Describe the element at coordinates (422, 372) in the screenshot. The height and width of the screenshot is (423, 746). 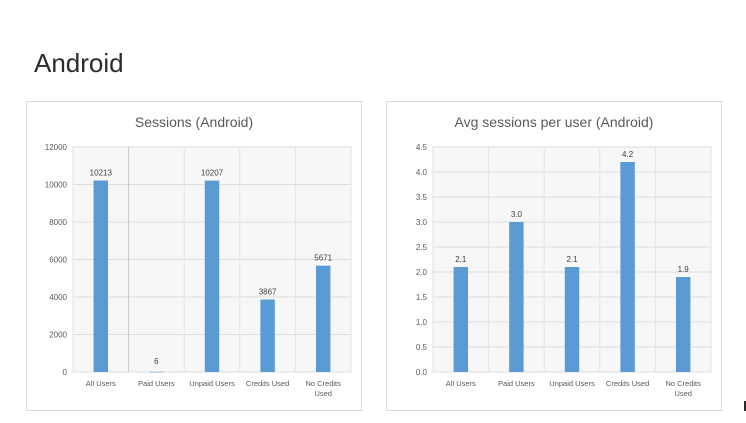
I see `y-tick-label: 0.0` at that location.